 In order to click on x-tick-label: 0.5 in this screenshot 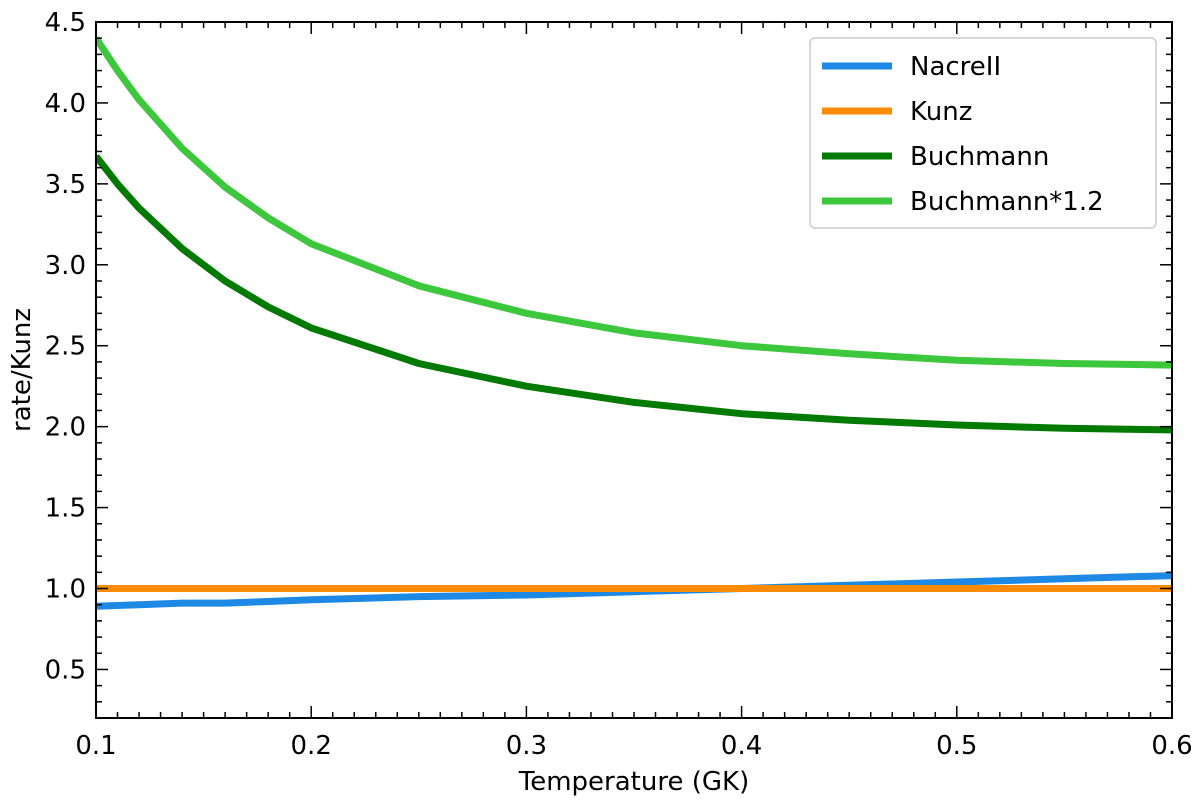, I will do `click(956, 746)`.